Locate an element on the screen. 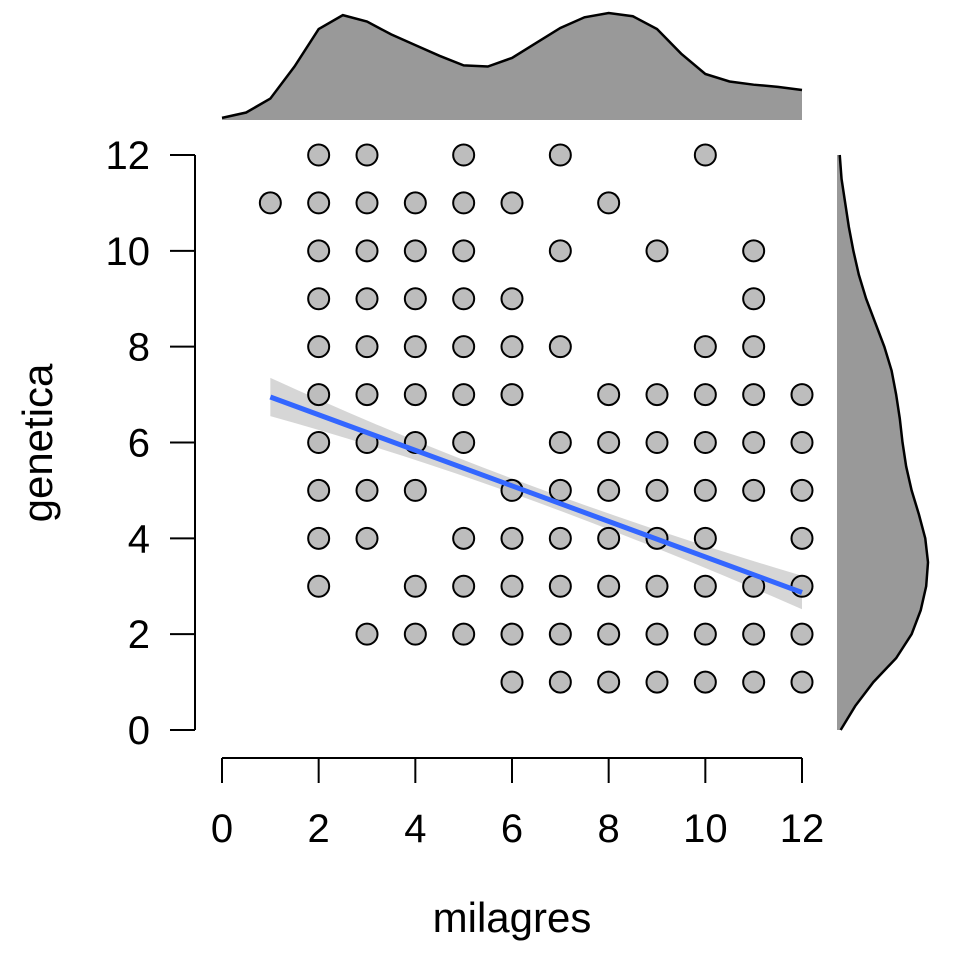  right-density-area is located at coordinates (882, 442).